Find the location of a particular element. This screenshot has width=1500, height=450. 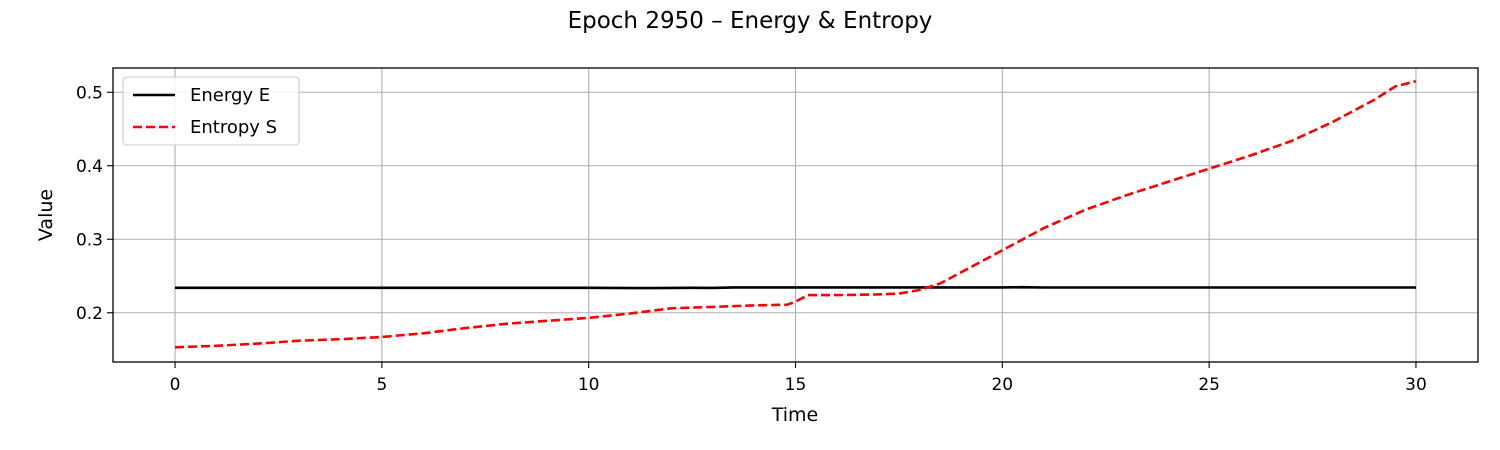

y-axis-label: Value is located at coordinates (46, 215).